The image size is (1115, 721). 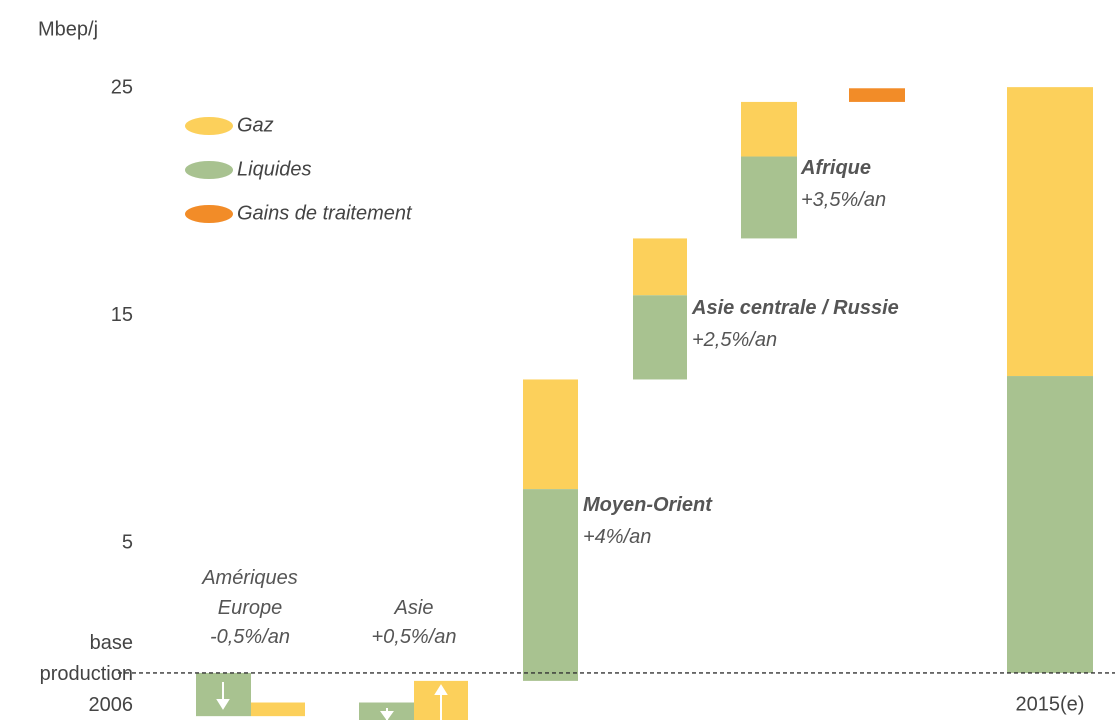 I want to click on growth-label: +4%/an, so click(x=617, y=537).